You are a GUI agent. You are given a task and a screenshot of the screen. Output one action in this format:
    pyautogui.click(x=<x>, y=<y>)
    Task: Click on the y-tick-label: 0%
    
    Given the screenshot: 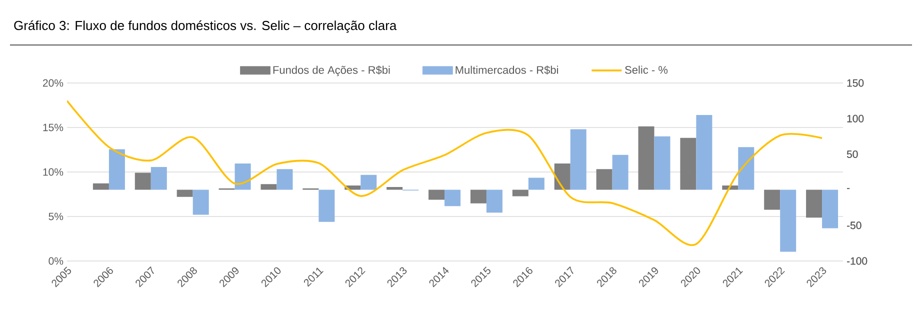 What is the action you would take?
    pyautogui.click(x=56, y=261)
    